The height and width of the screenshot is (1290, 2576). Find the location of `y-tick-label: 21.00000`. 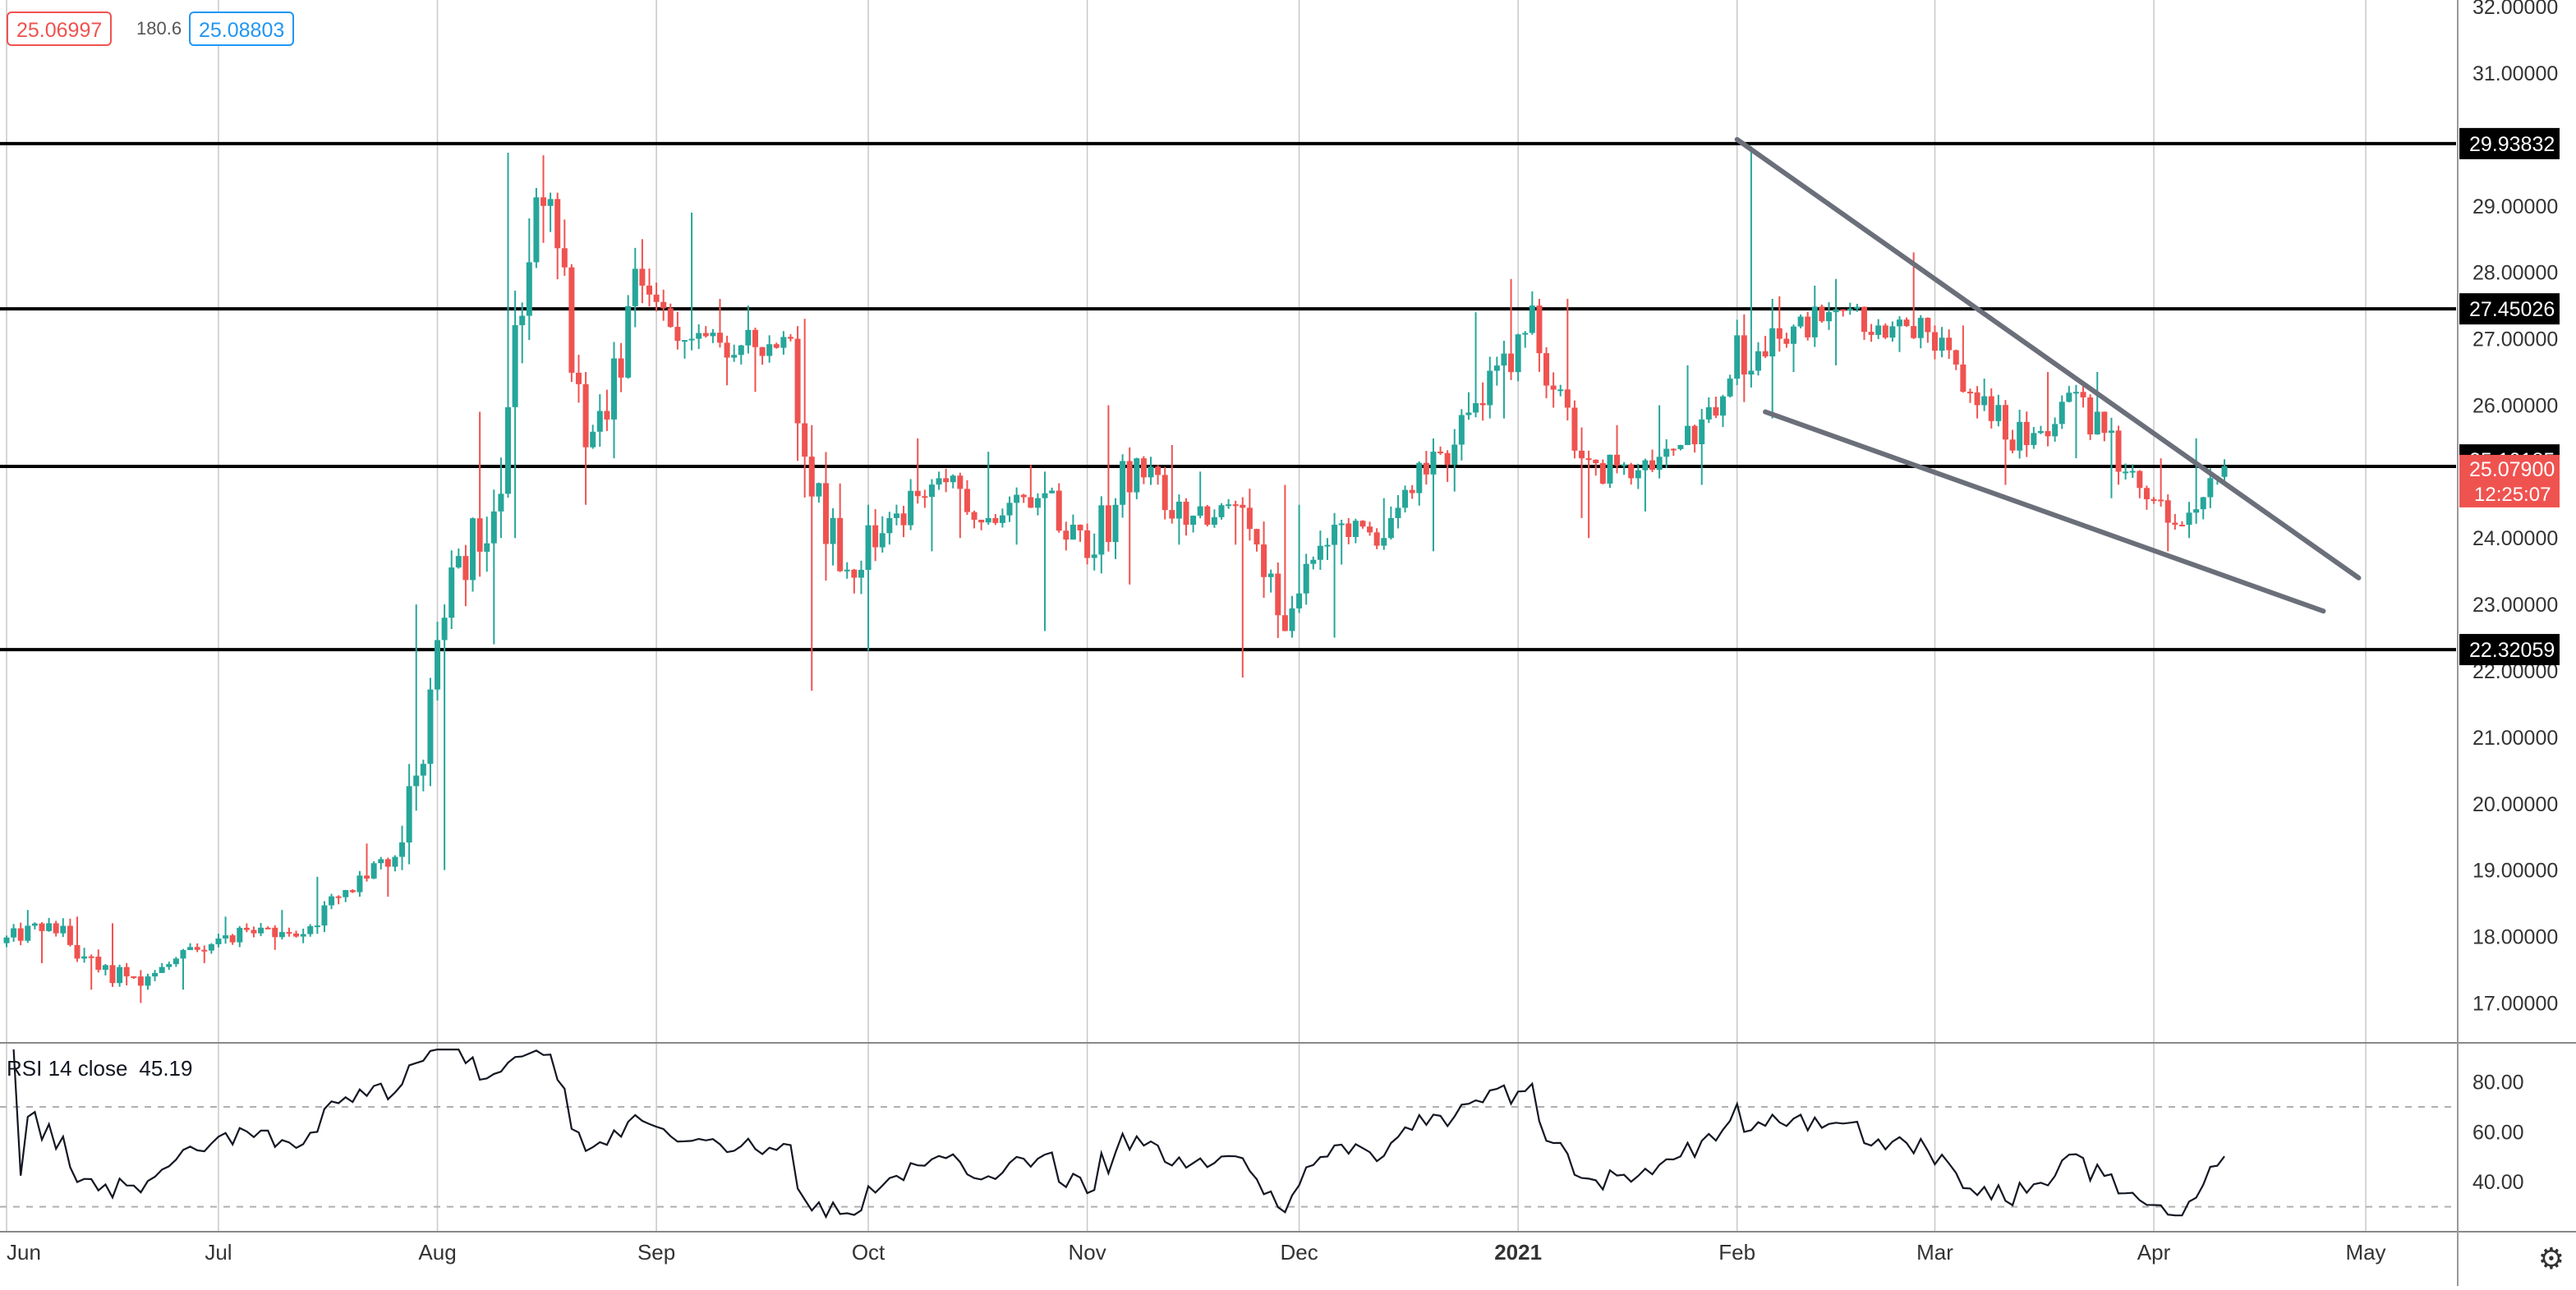

y-tick-label: 21.00000 is located at coordinates (2515, 739).